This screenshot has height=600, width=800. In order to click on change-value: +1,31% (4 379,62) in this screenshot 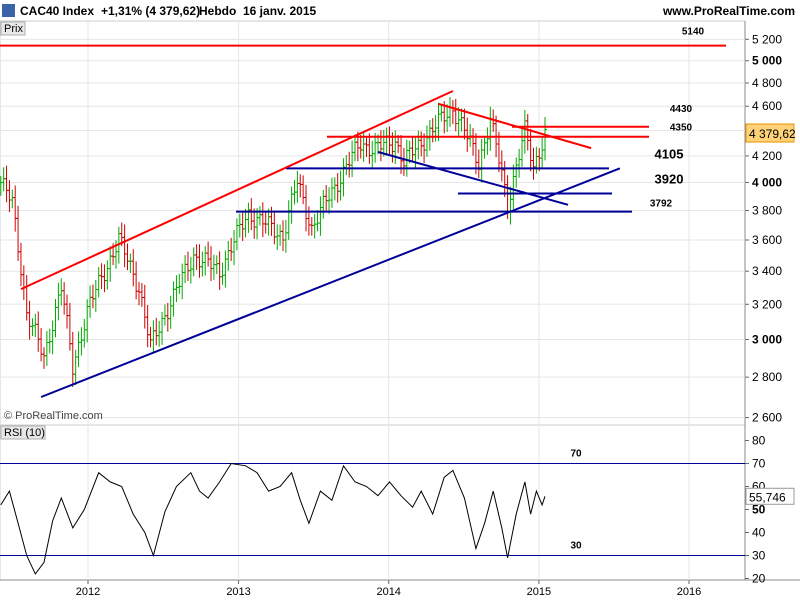, I will do `click(150, 11)`.